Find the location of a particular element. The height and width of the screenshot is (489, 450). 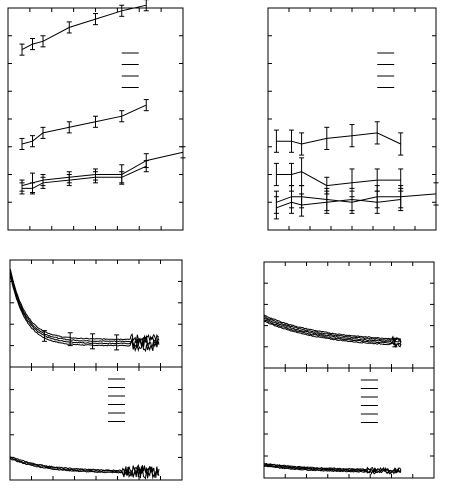

panel-bottom-right-lower is located at coordinates (349, 423).